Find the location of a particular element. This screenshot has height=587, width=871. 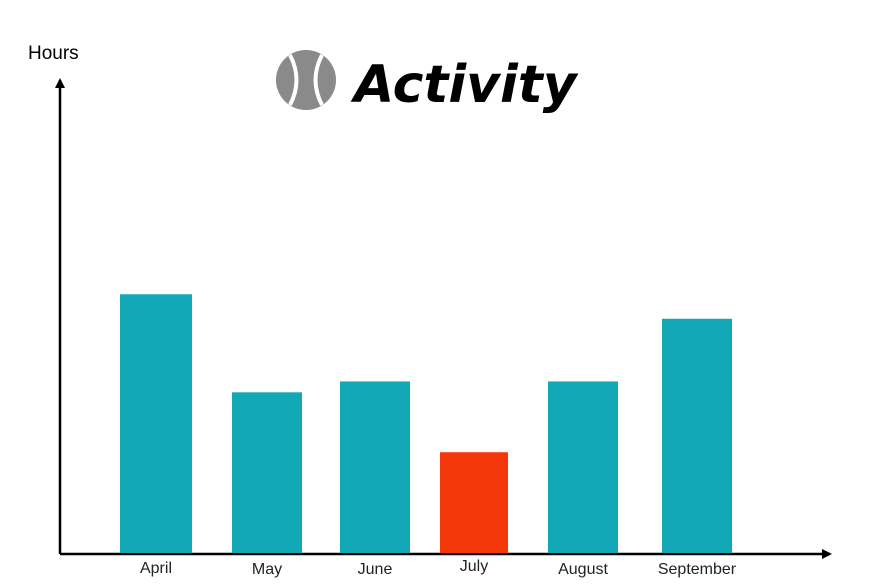

bar-july is located at coordinates (474, 502).